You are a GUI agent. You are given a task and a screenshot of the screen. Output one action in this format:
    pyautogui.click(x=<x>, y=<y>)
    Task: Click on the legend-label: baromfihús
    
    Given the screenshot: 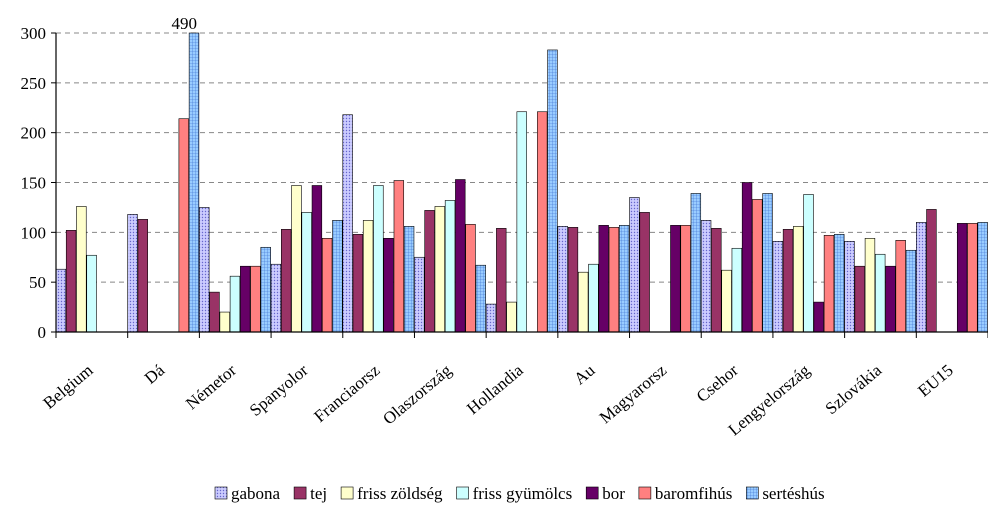 What is the action you would take?
    pyautogui.click(x=693, y=493)
    